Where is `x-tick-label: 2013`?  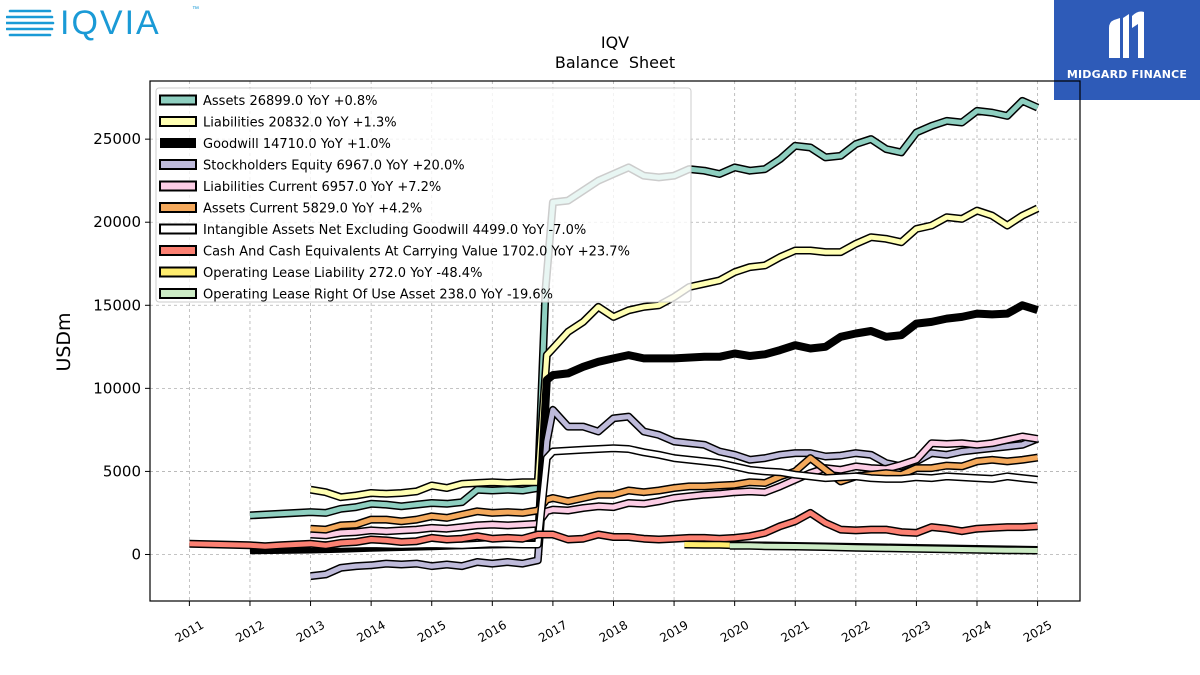 x-tick-label: 2013 is located at coordinates (310, 631).